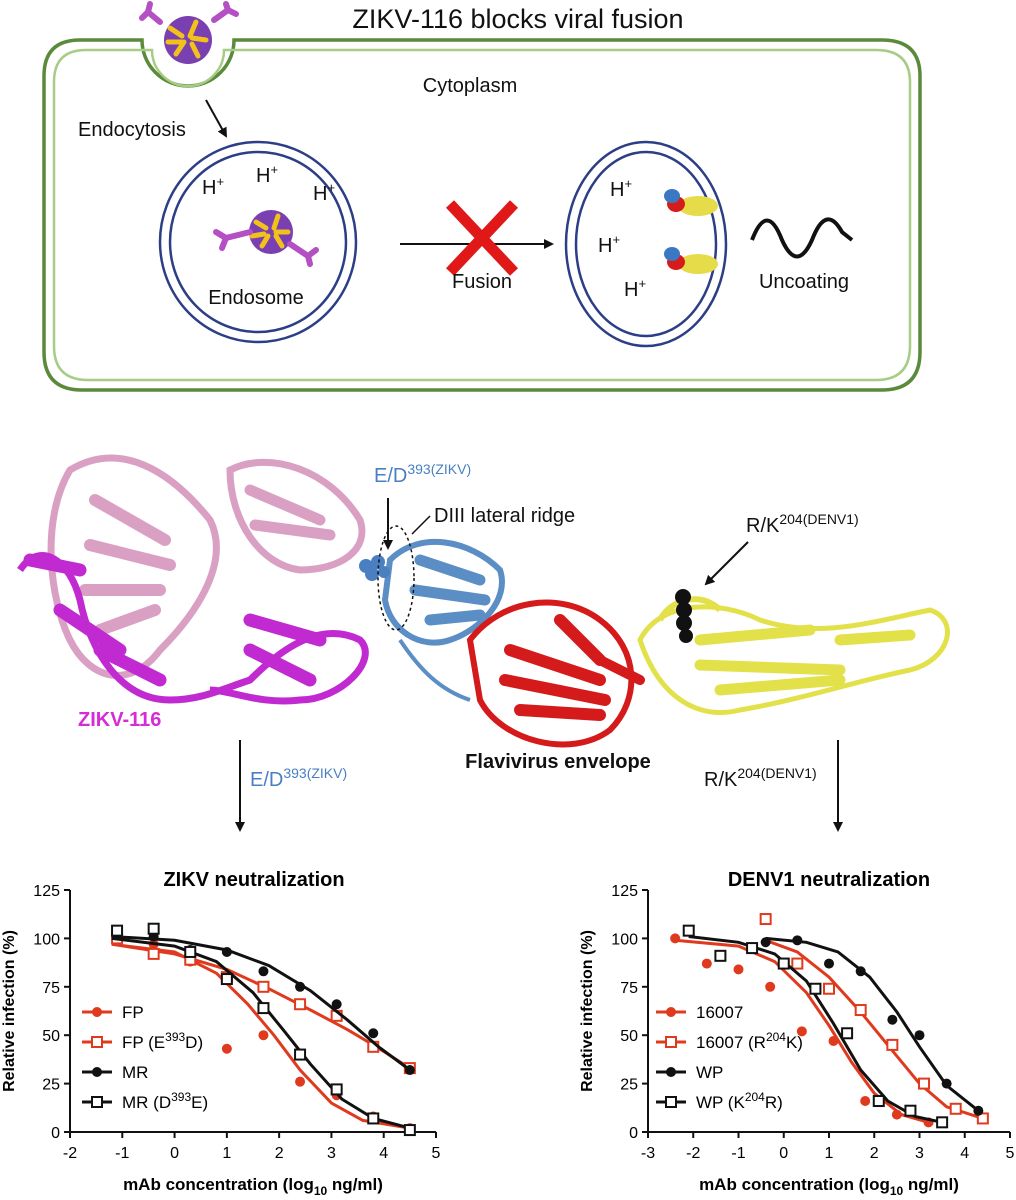 This screenshot has height=1200, width=1016. What do you see at coordinates (279, 1153) in the screenshot?
I see `x-tick-label: 2` at bounding box center [279, 1153].